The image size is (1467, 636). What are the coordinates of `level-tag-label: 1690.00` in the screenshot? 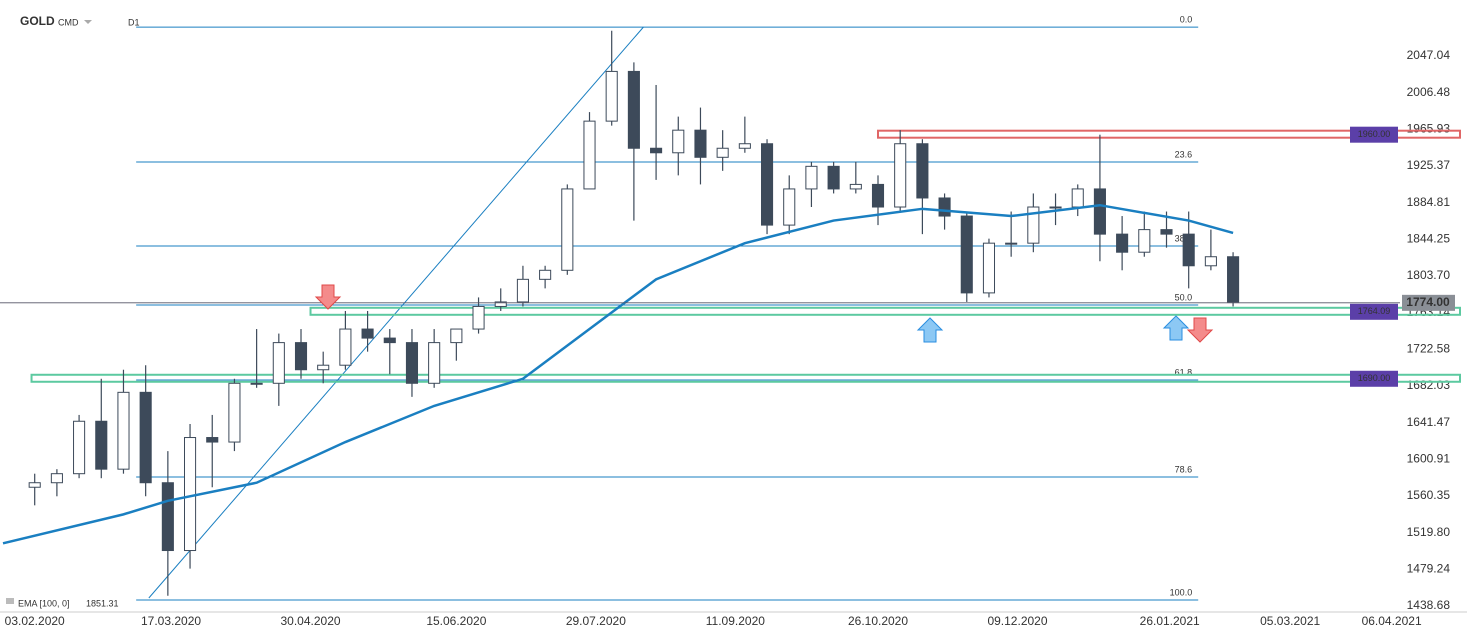 It's located at (1374, 378).